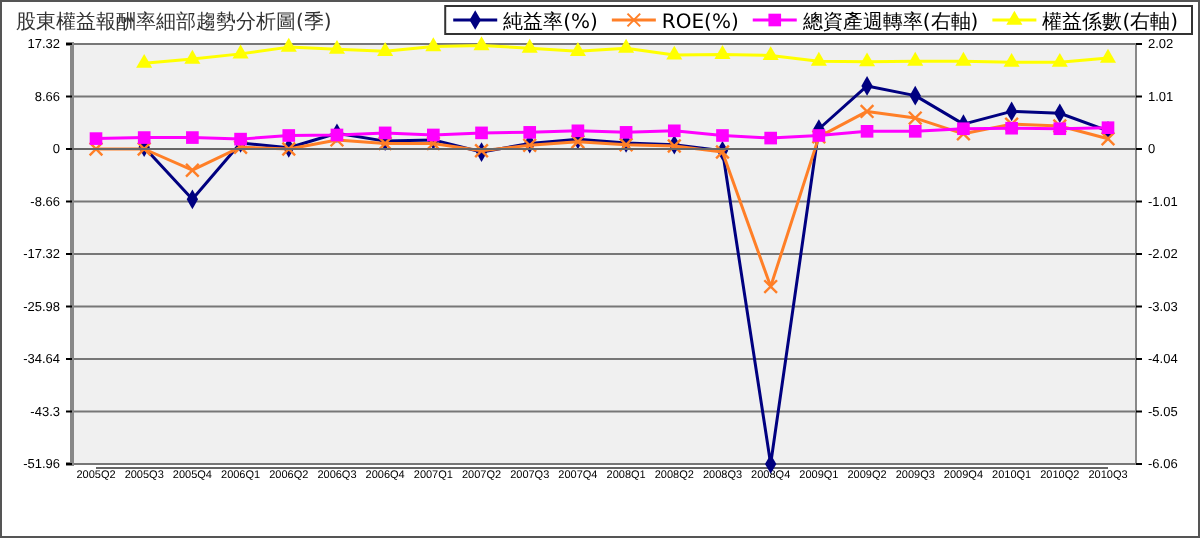 This screenshot has width=1200, height=538. I want to click on legend-label: 純益率(%), so click(551, 22).